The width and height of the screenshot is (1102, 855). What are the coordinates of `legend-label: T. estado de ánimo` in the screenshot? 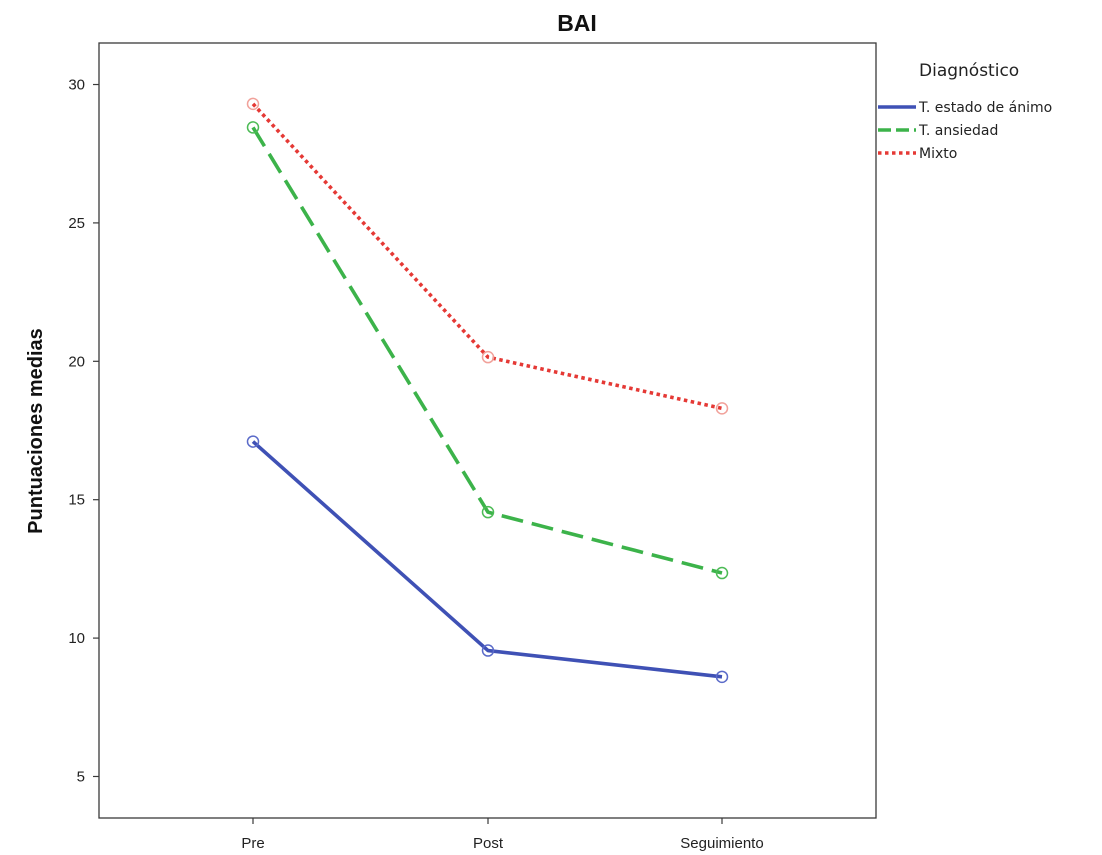 It's located at (985, 108).